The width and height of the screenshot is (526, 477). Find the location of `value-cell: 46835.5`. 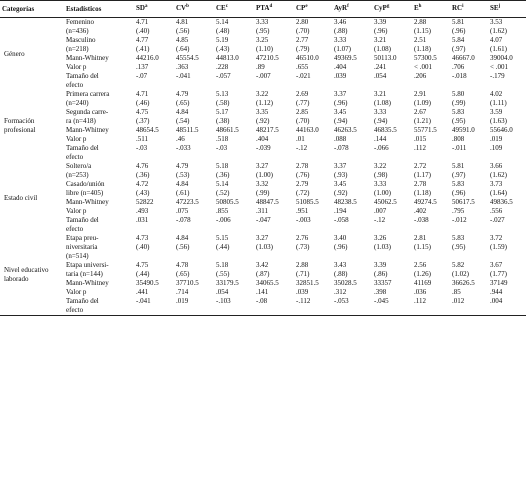

value-cell: 46835.5 is located at coordinates (385, 130).